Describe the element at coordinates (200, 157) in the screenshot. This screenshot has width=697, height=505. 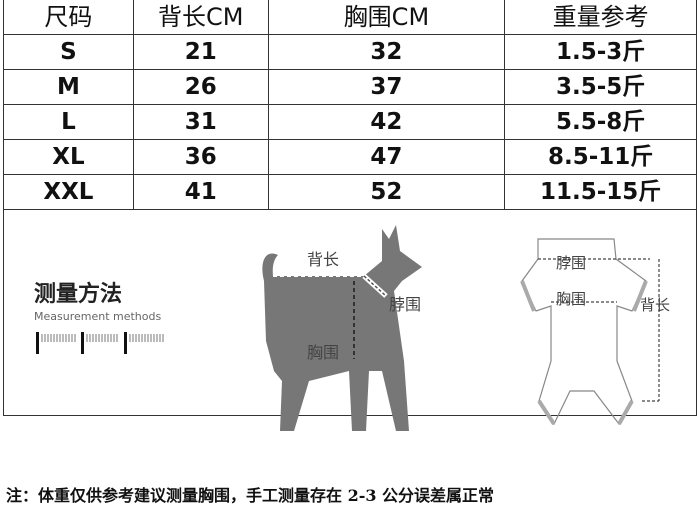
I see `cell: 36` at that location.